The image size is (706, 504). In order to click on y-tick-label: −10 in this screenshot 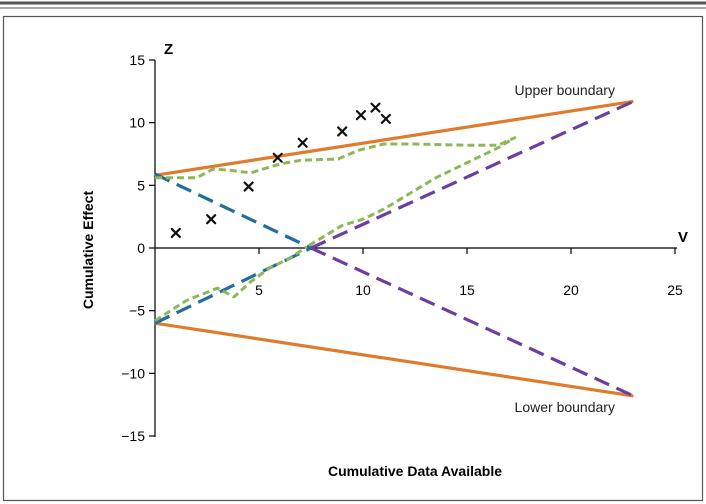, I will do `click(133, 373)`.